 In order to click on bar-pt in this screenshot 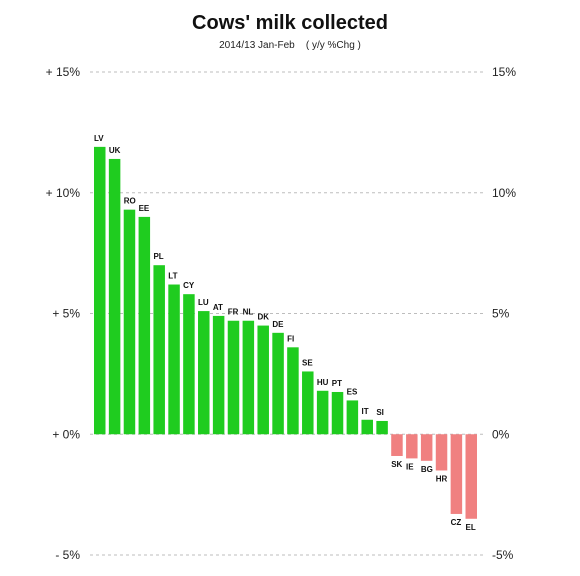, I will do `click(337, 413)`.